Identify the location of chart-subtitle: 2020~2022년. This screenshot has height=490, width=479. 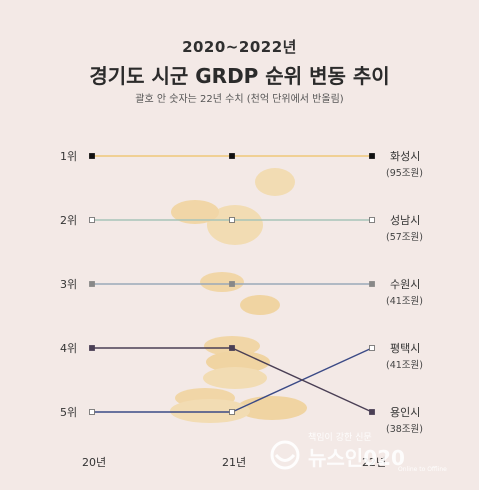
(239, 47).